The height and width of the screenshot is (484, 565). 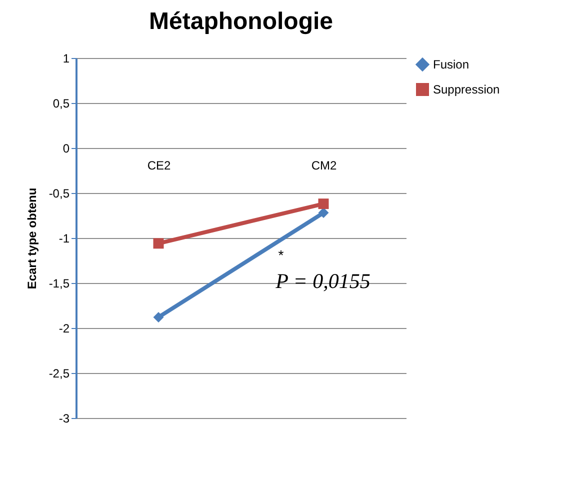 What do you see at coordinates (64, 239) in the screenshot?
I see `y-tick-label: -1` at bounding box center [64, 239].